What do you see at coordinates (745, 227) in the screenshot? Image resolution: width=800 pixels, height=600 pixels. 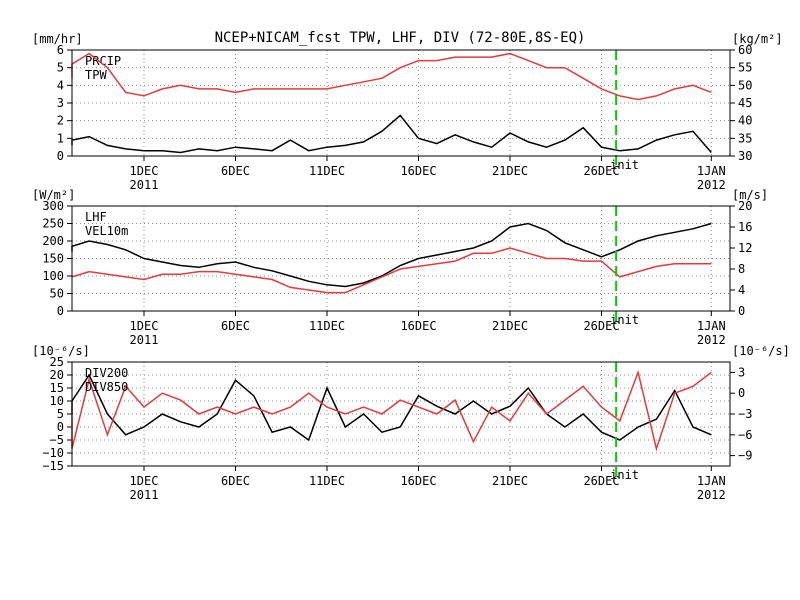 I see `right-tick-label: 16` at bounding box center [745, 227].